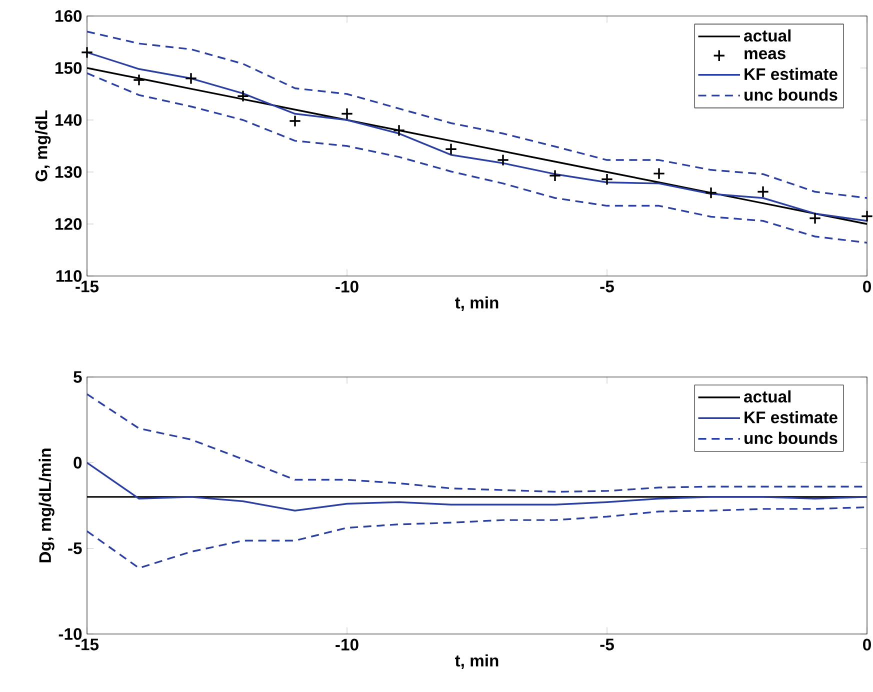 This screenshot has width=873, height=692. What do you see at coordinates (75, 548) in the screenshot?
I see `y-tick-label: -5` at bounding box center [75, 548].